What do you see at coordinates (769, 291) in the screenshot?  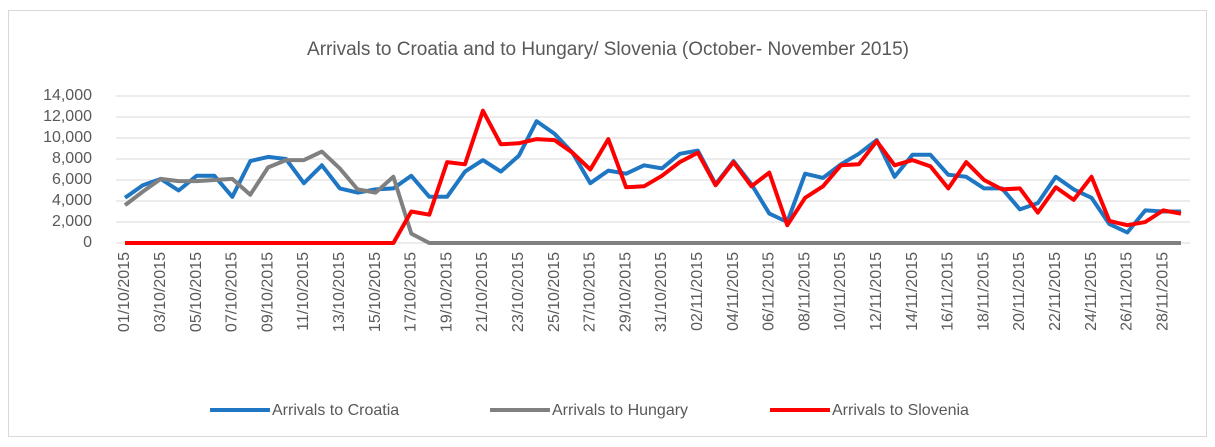 I see `x-tick-label: 06/11/2015` at bounding box center [769, 291].